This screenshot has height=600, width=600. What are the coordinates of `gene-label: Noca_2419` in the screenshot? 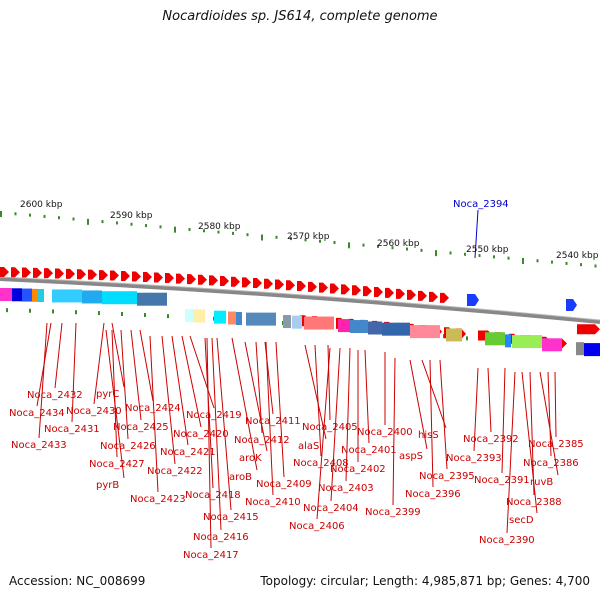 It's located at (214, 415).